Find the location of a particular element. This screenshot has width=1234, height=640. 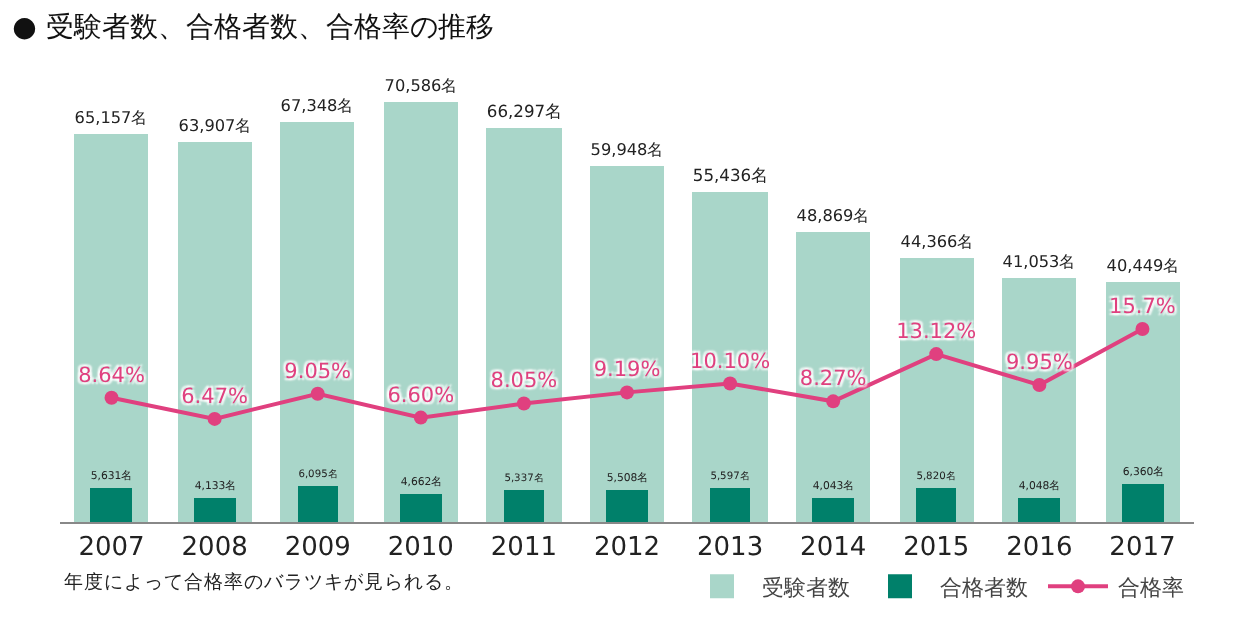

data-label: 6.60% is located at coordinates (421, 395).